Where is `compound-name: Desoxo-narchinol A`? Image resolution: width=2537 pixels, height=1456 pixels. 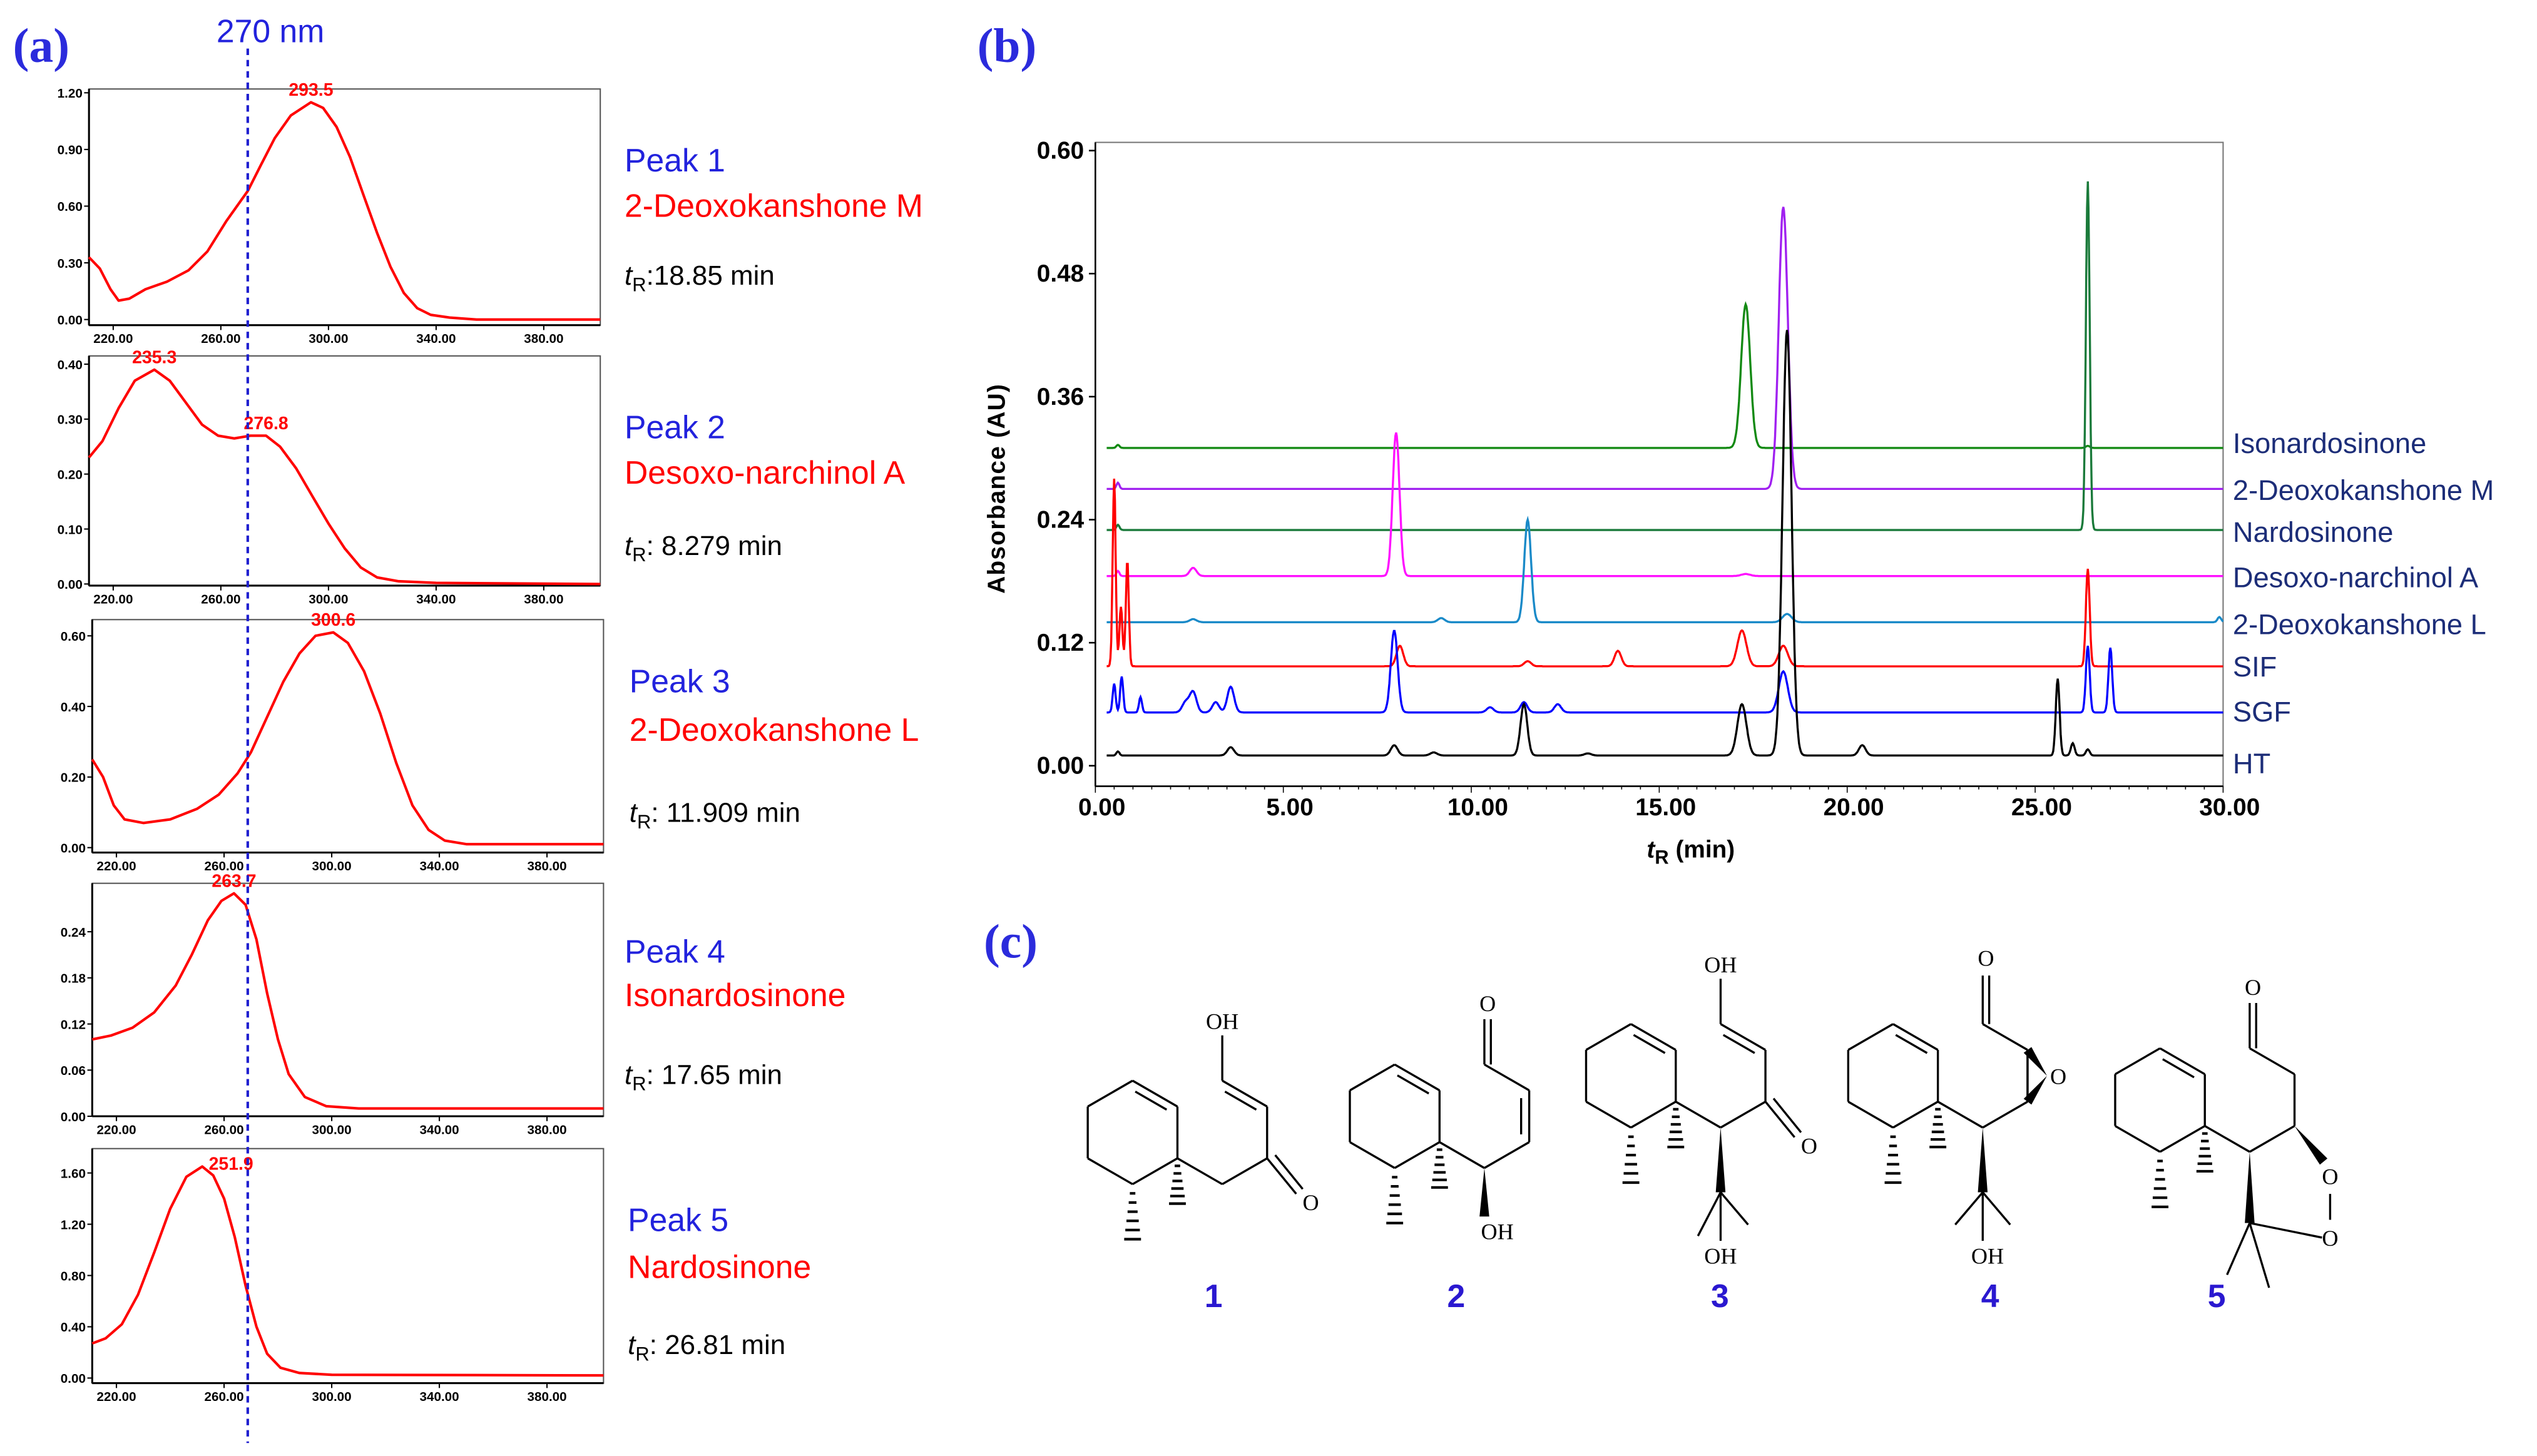
compound-name: Desoxo-narchinol A is located at coordinates (765, 472).